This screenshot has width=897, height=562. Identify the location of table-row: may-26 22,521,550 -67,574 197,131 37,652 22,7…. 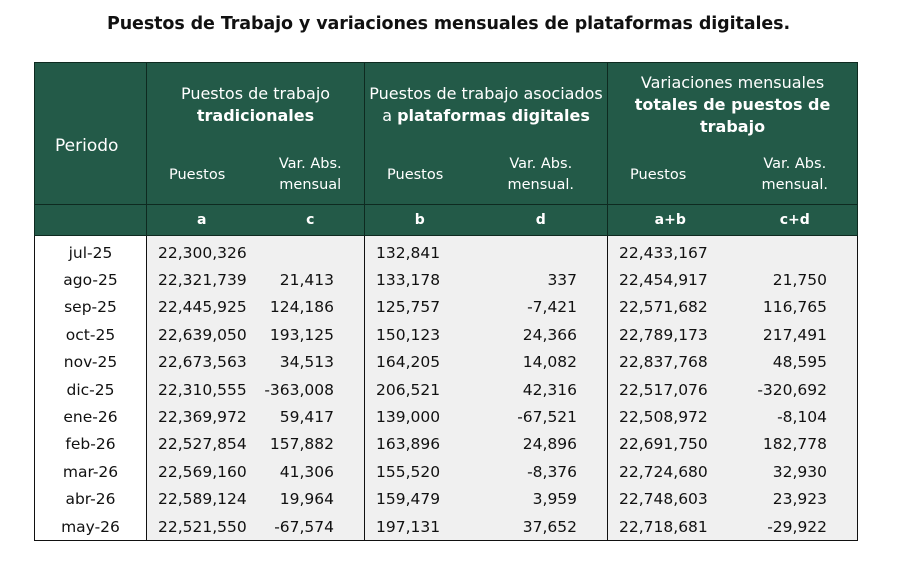
(446, 527).